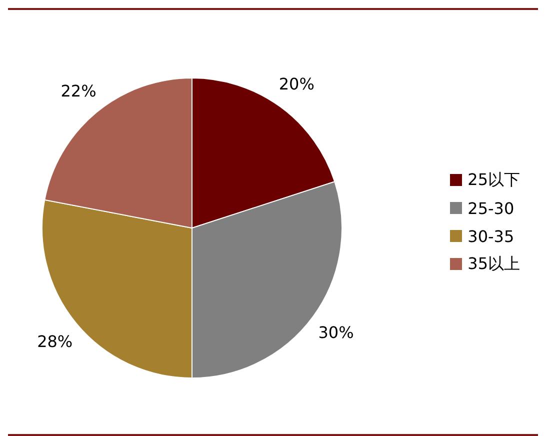  Describe the element at coordinates (336, 332) in the screenshot. I see `data-label: 30%` at that location.